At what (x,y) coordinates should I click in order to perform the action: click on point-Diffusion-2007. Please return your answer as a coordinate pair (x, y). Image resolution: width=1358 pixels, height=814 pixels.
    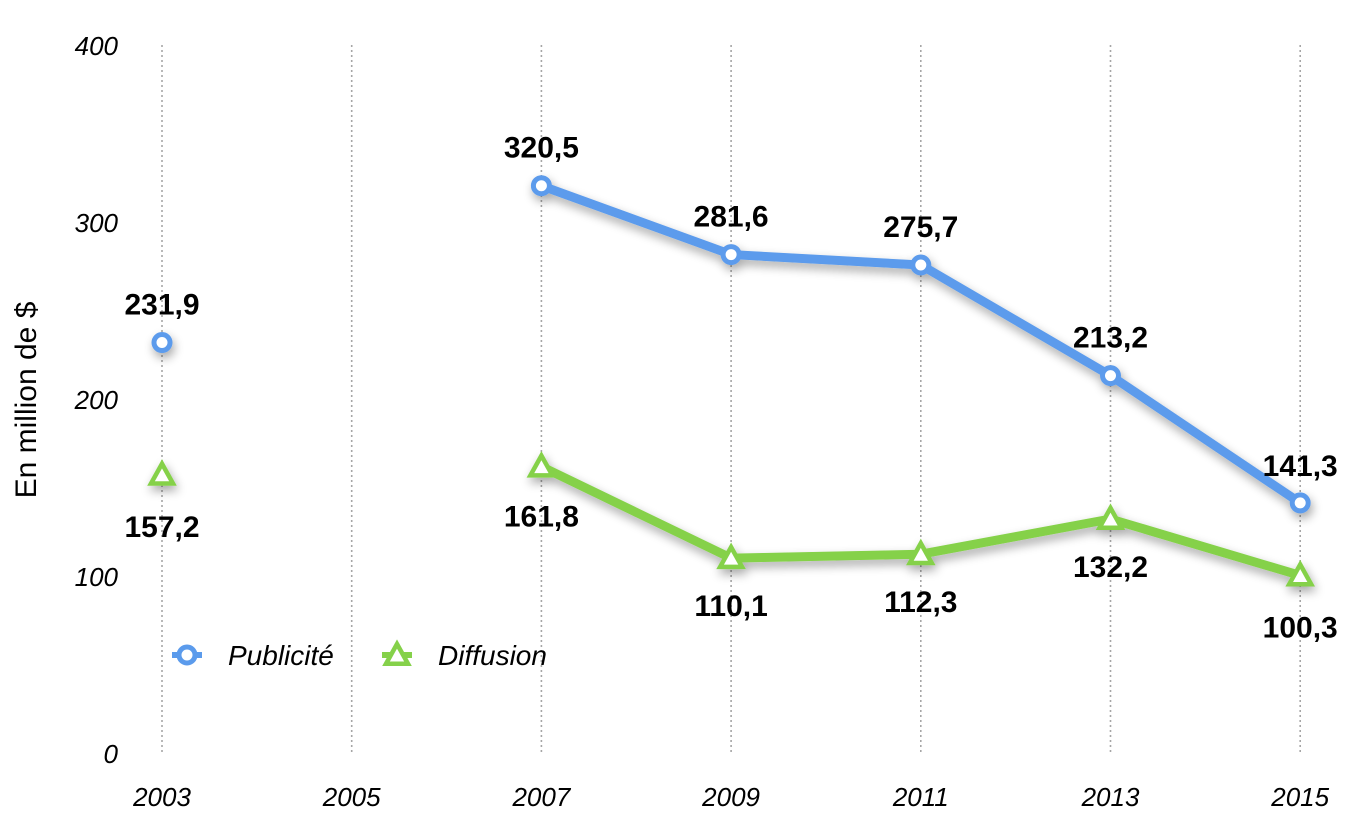
    Looking at the image, I should click on (541, 464).